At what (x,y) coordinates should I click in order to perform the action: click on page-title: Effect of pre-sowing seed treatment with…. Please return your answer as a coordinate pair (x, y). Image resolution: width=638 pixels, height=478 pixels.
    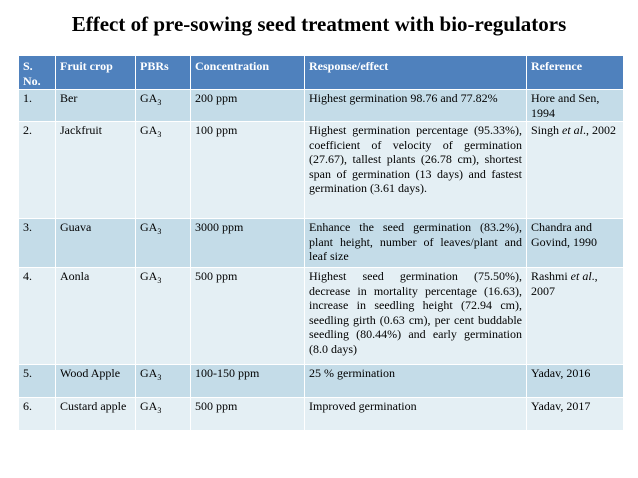
    Looking at the image, I should click on (319, 24).